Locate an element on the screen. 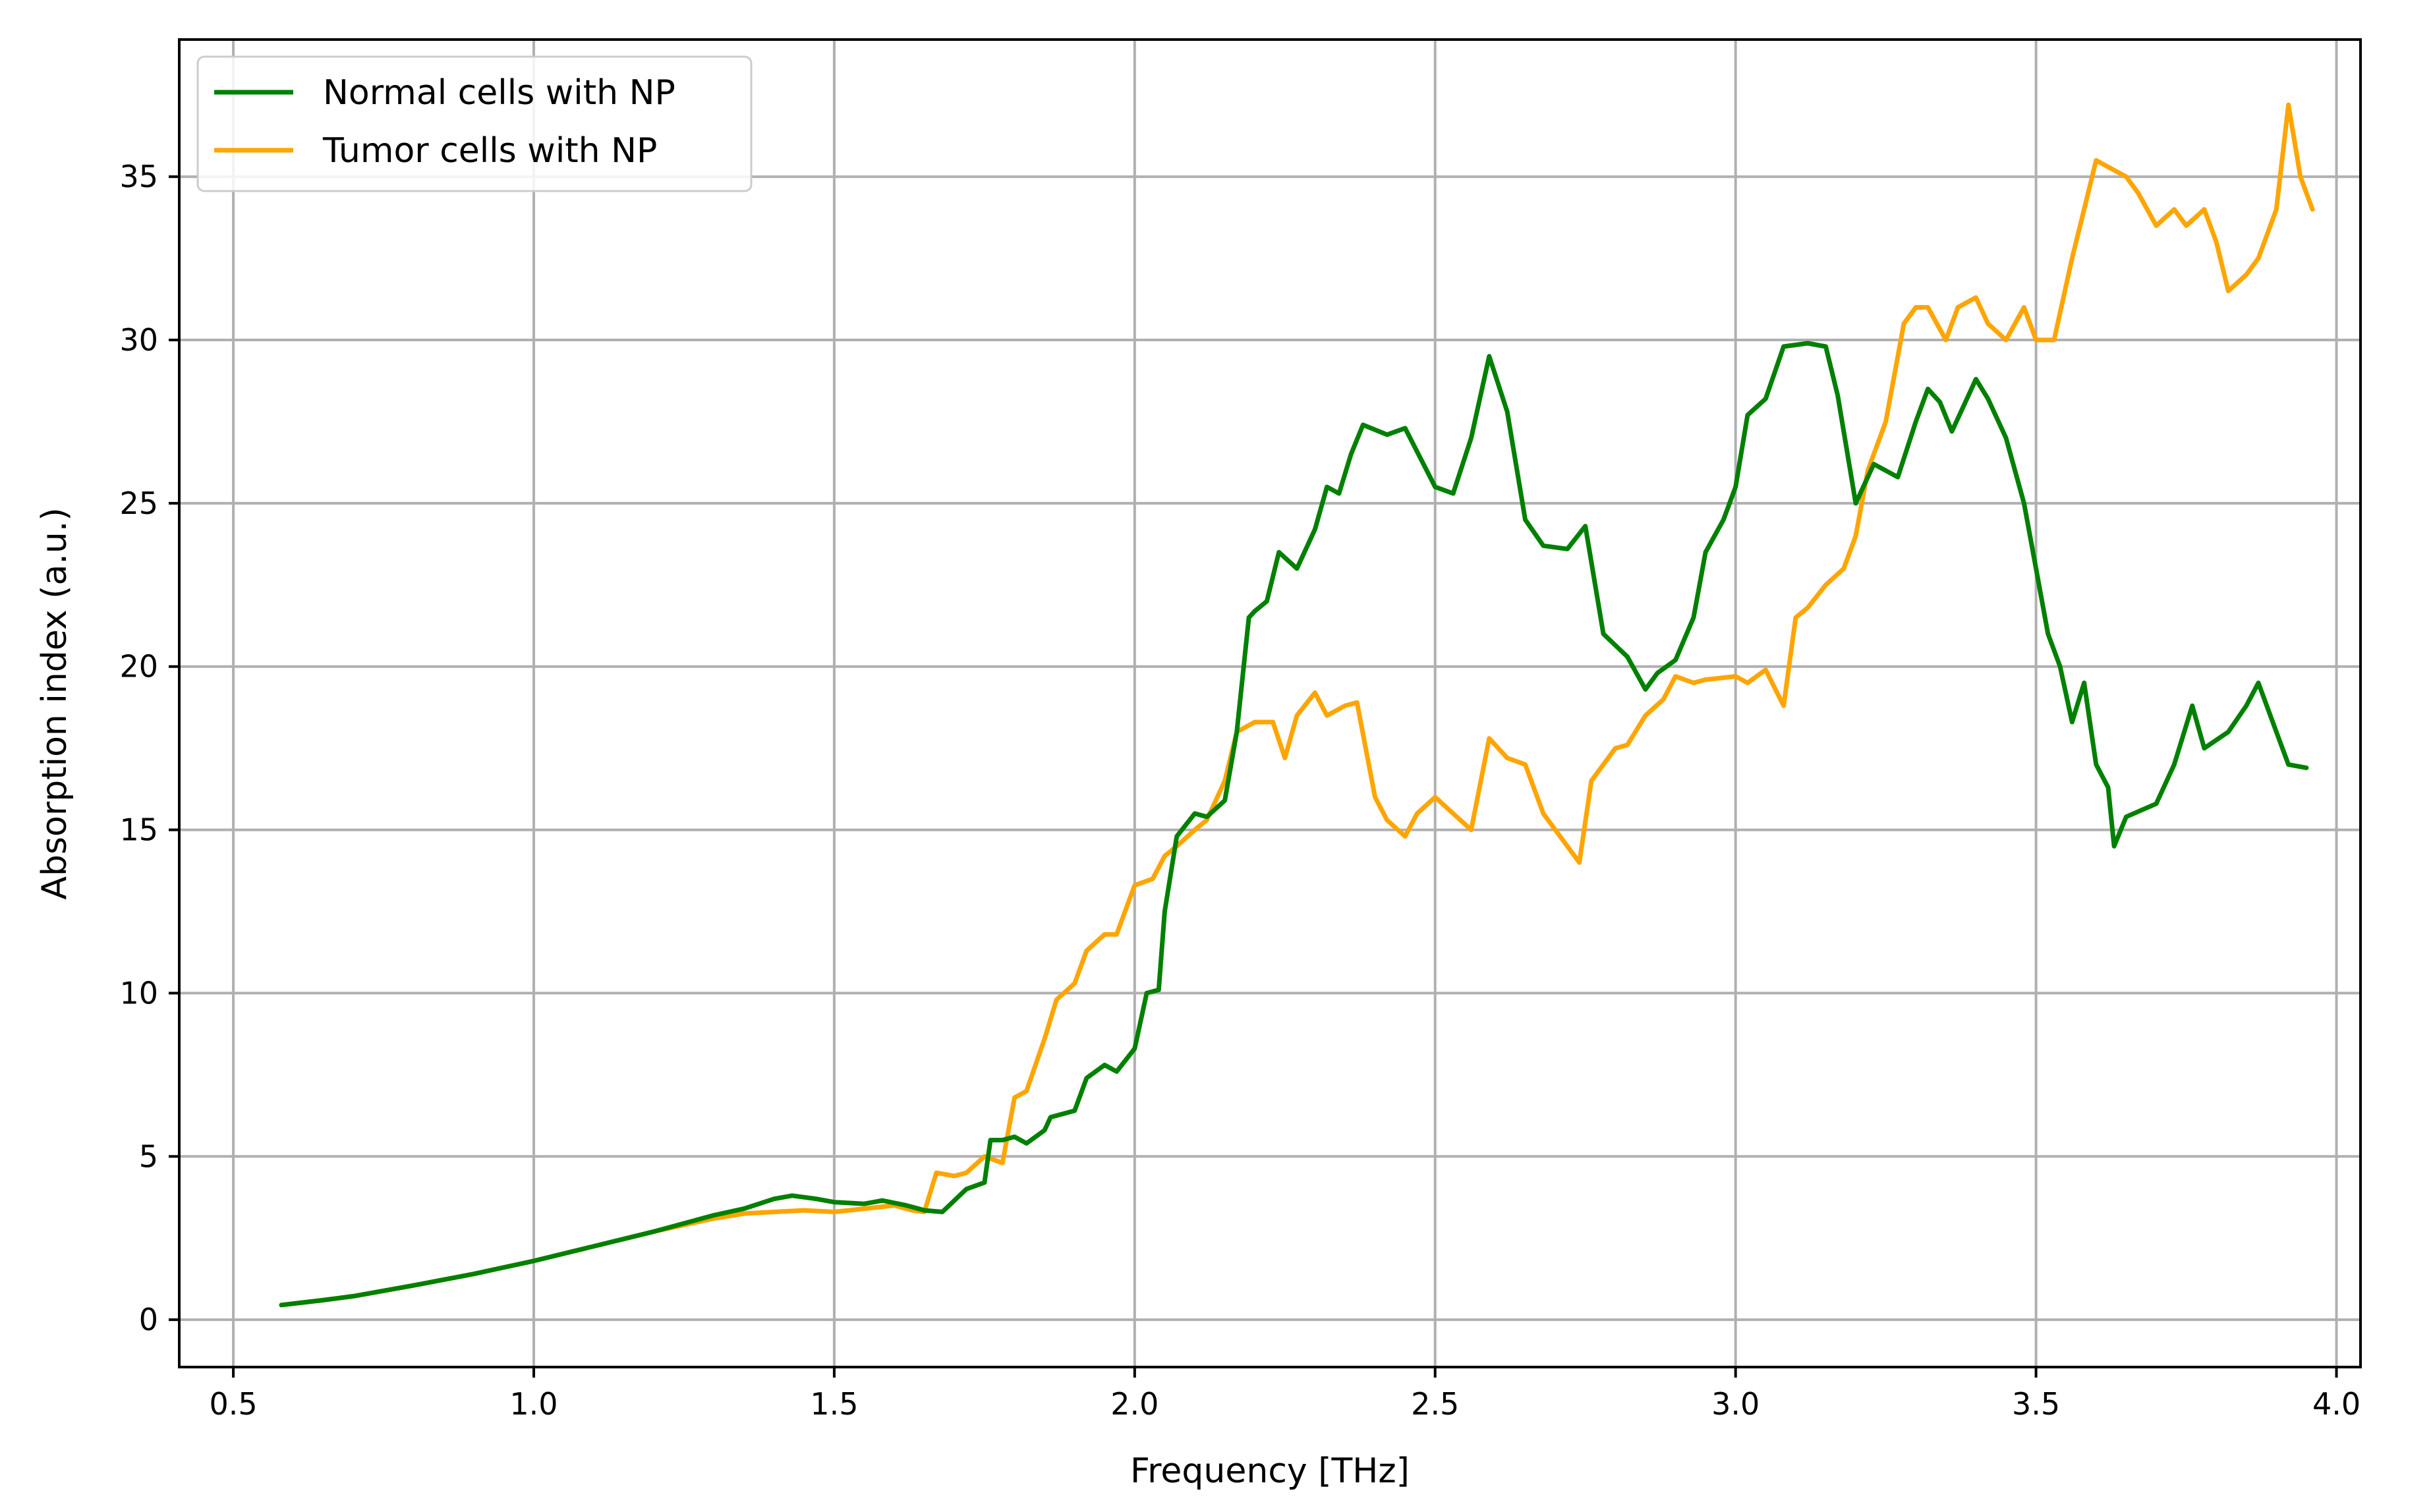 This screenshot has width=2433, height=1512. legend-label-normal-cells: Normal cells with NP is located at coordinates (499, 93).